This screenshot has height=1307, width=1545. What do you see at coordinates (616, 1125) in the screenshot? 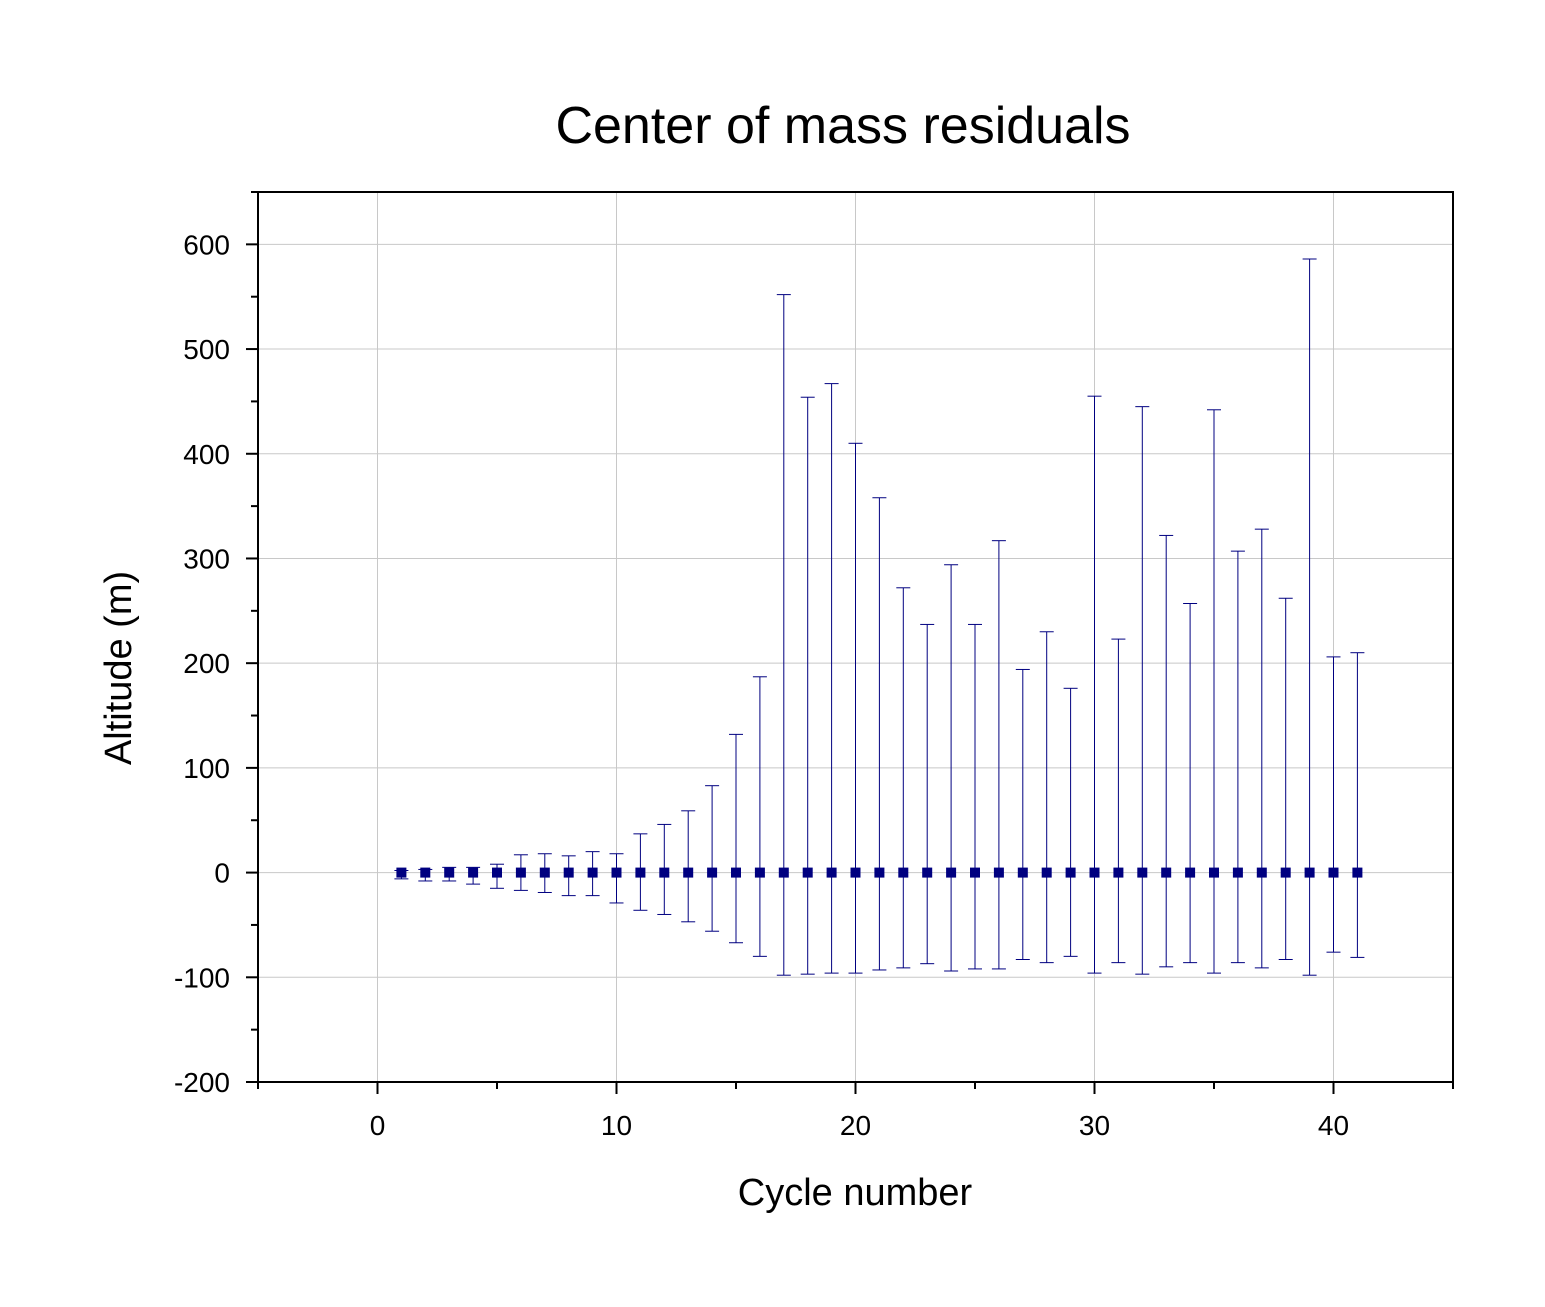
I see `x-tick-label: 10` at bounding box center [616, 1125].